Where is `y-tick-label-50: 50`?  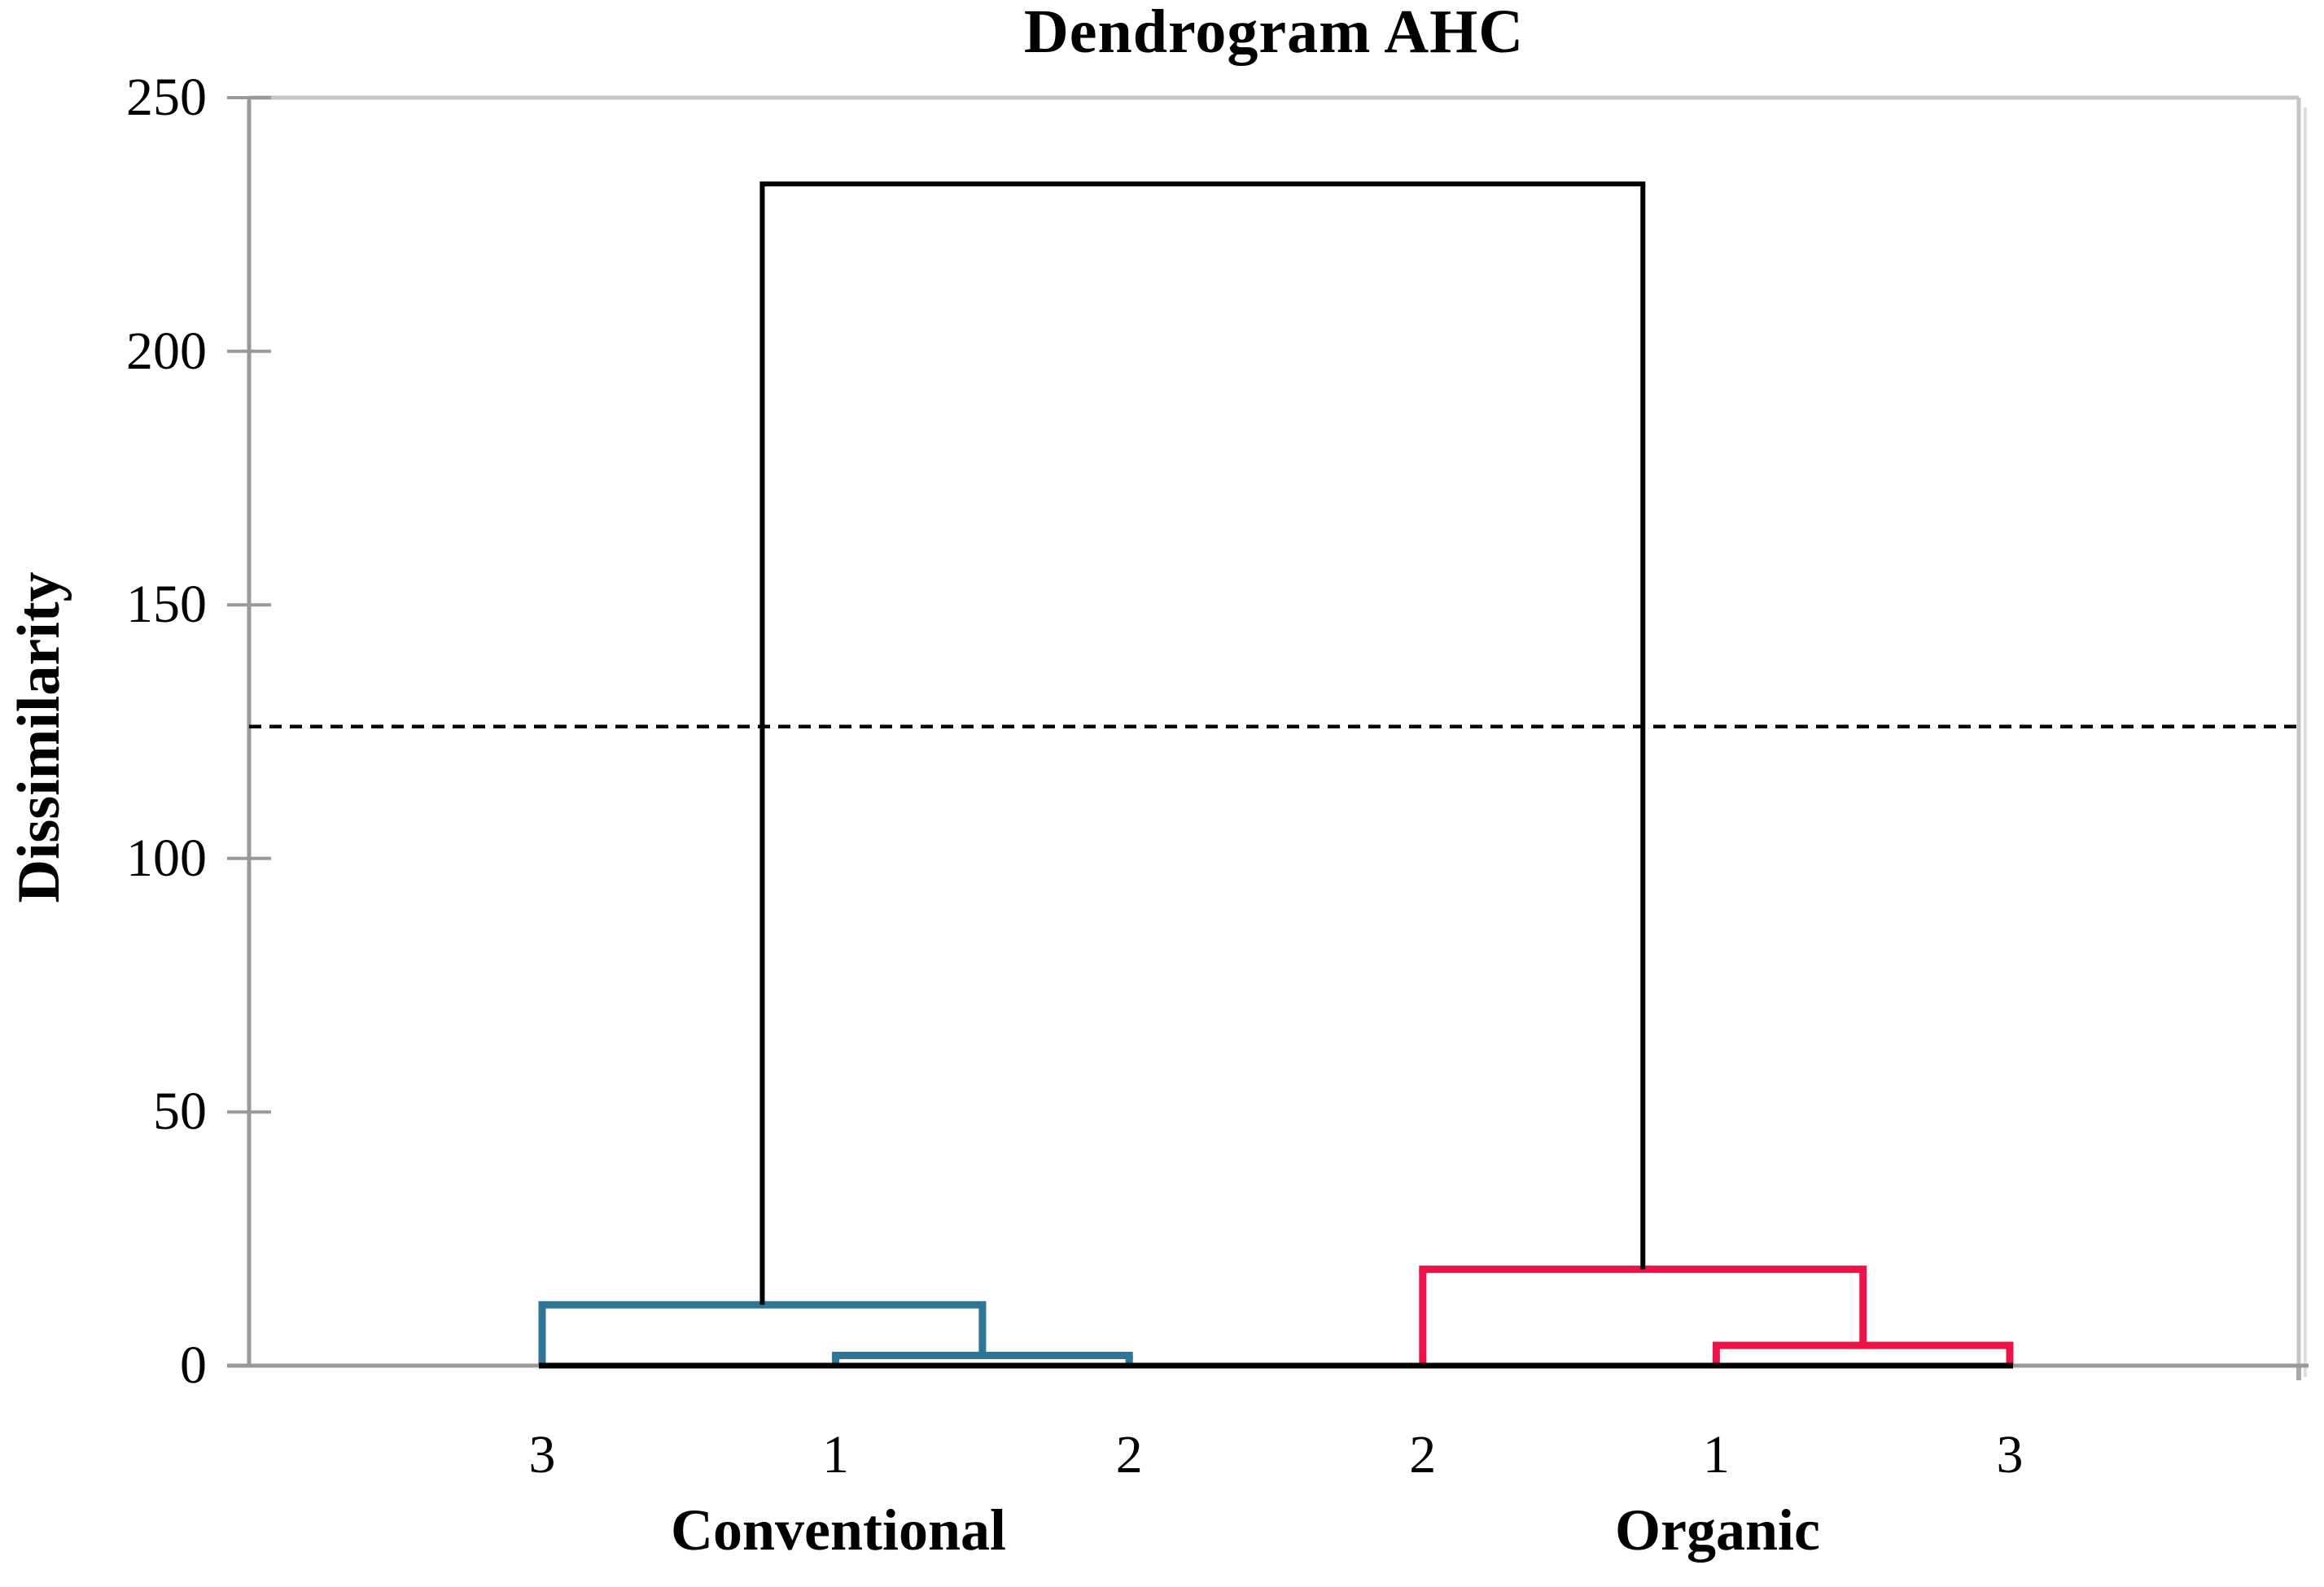 y-tick-label-50: 50 is located at coordinates (180, 1112).